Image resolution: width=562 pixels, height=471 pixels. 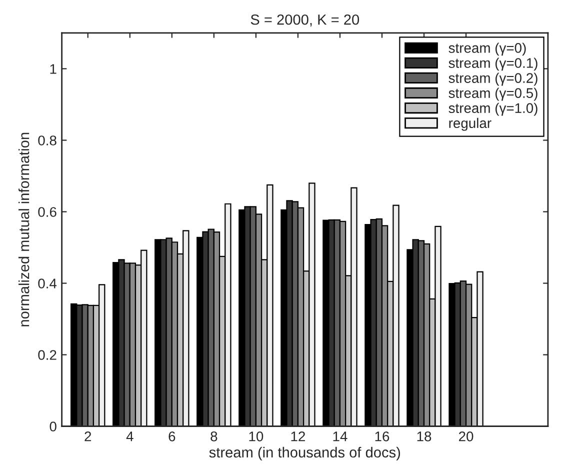 What do you see at coordinates (47, 283) in the screenshot?
I see `y-tick-label: 0.4` at bounding box center [47, 283].